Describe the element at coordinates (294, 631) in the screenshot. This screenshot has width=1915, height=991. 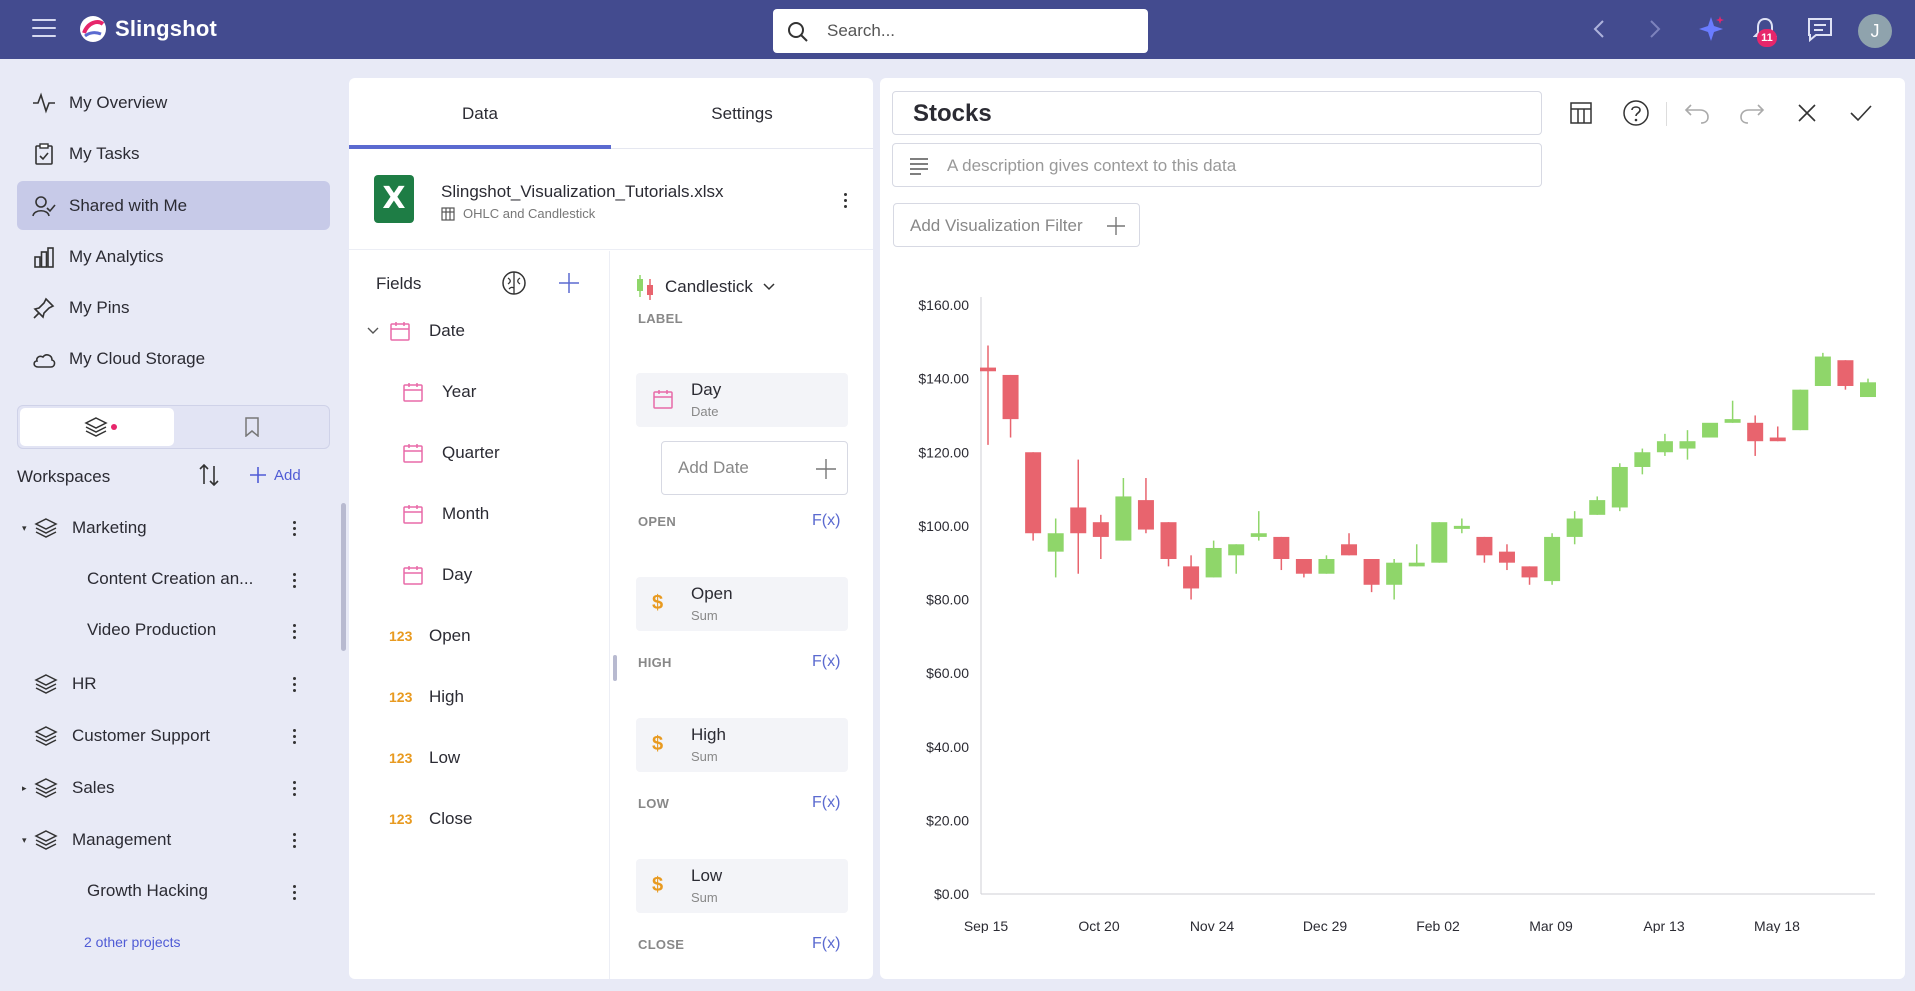
I see `video-production-more-icon` at that location.